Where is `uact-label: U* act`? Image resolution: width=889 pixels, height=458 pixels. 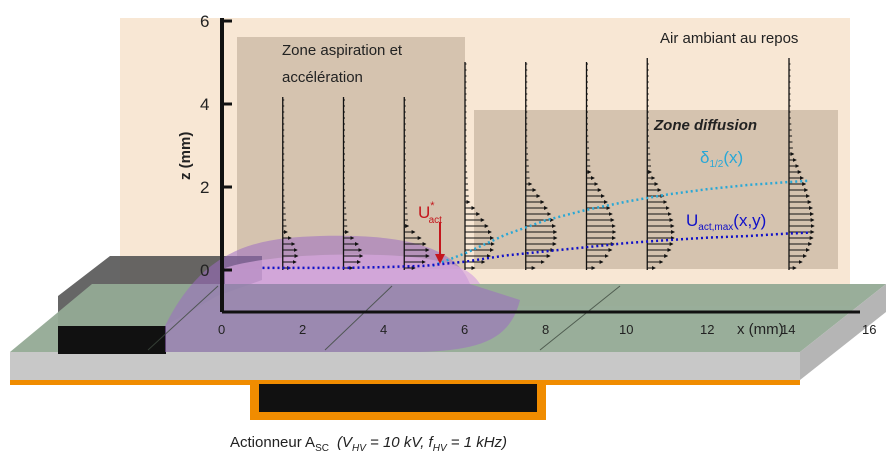
uact-label: U* act is located at coordinates (430, 213).